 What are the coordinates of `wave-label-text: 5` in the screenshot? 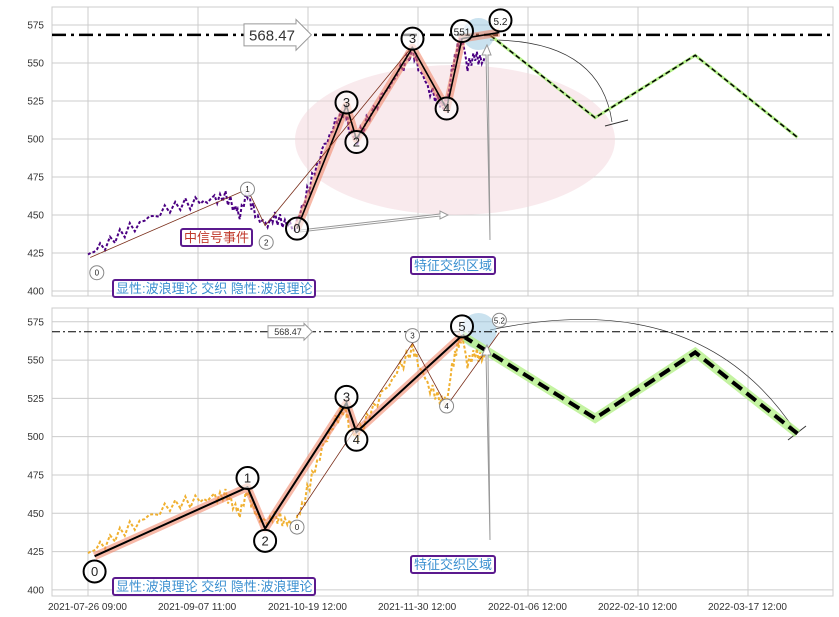 It's located at (461, 326).